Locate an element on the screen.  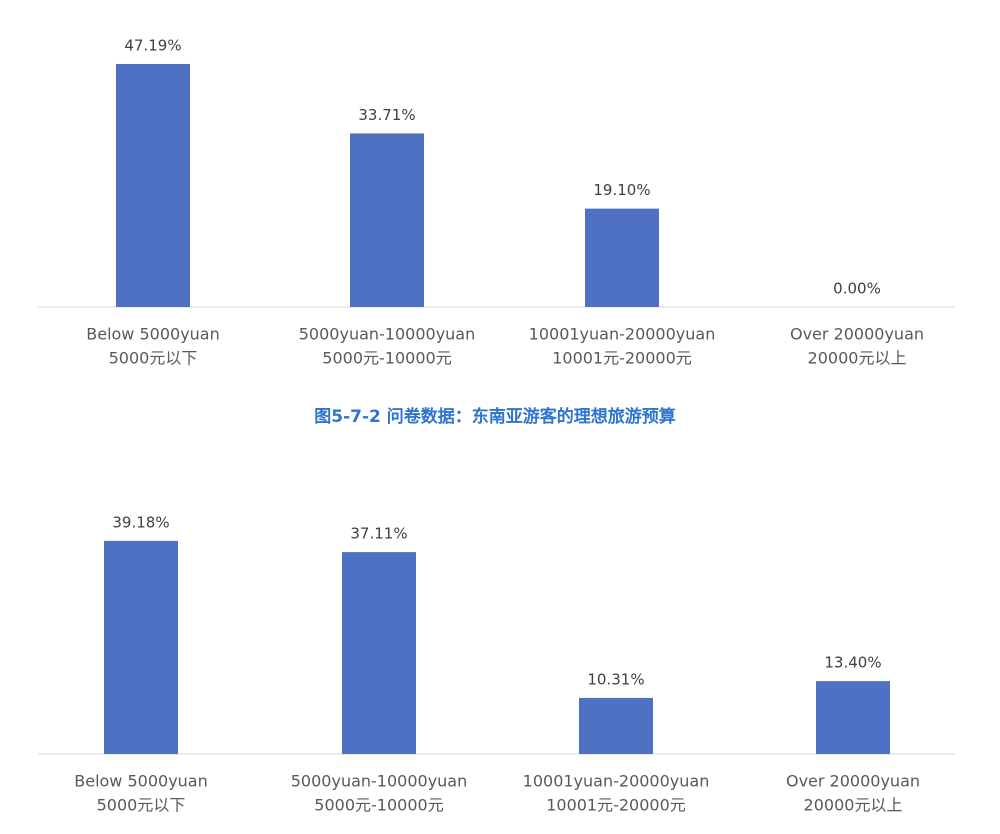
value-label: 0.00% is located at coordinates (857, 289).